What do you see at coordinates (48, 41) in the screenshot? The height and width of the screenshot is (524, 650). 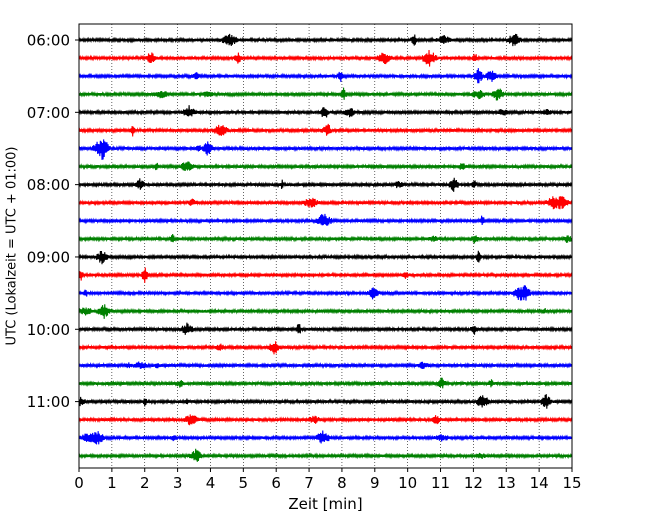 I see `y-tick-label: 06:00` at bounding box center [48, 41].